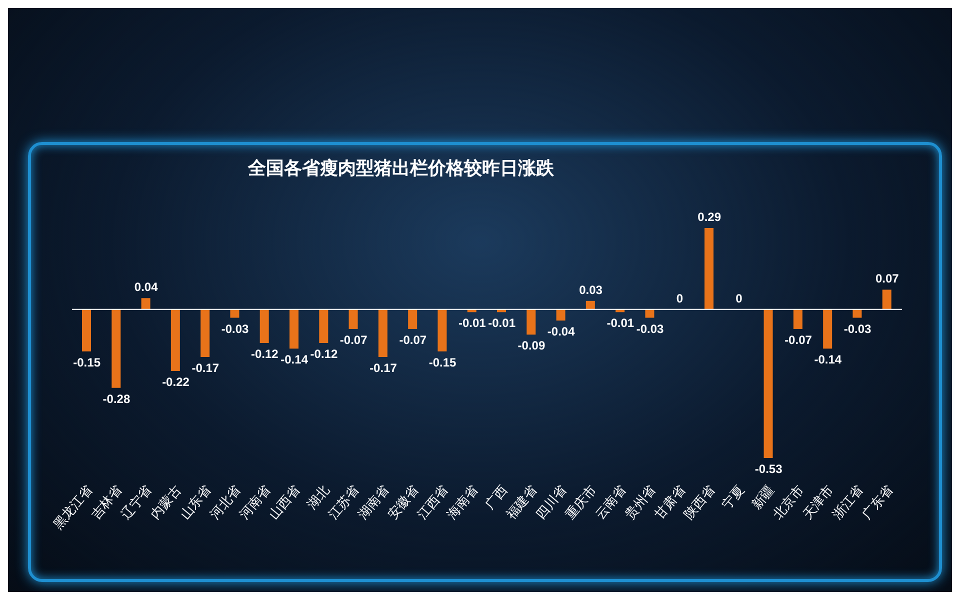 Image resolution: width=960 pixels, height=600 pixels. What do you see at coordinates (561, 331) in the screenshot?
I see `data-label: -0.04` at bounding box center [561, 331].